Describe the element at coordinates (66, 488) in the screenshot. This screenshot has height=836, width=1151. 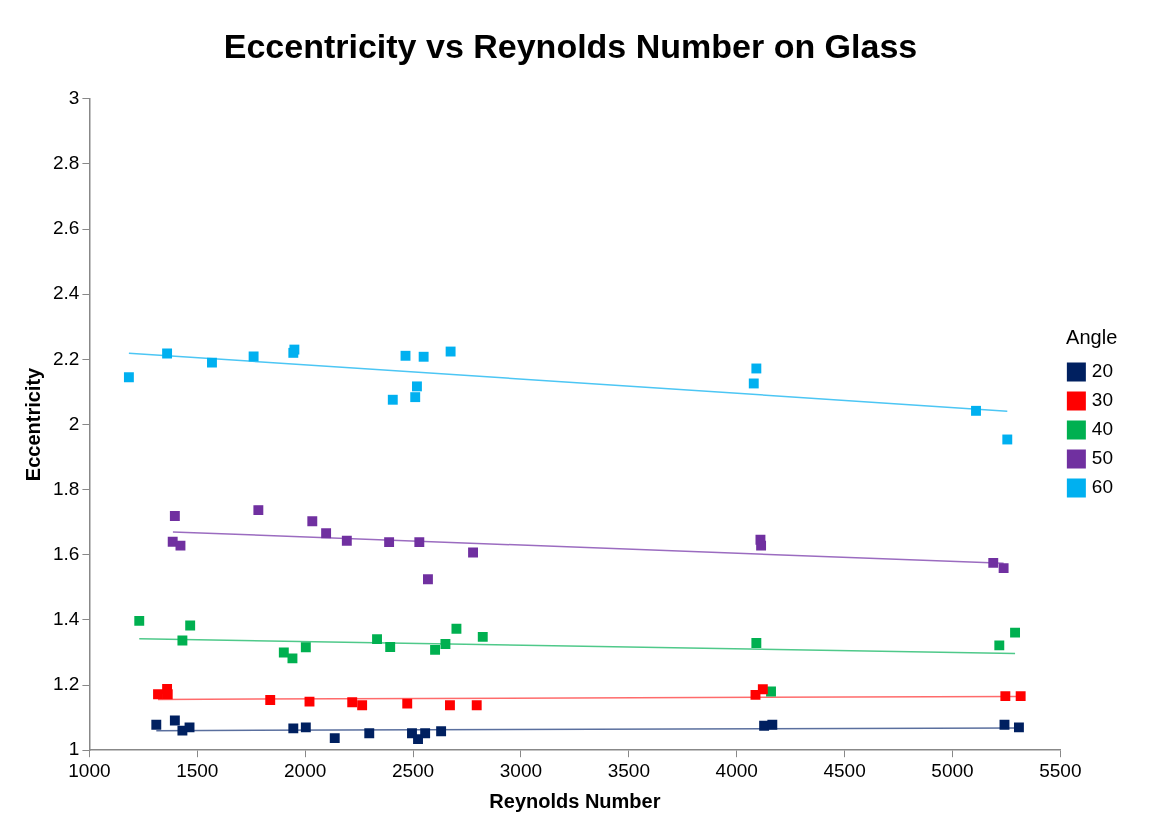
I see `y-tick-label: 1.8` at that location.